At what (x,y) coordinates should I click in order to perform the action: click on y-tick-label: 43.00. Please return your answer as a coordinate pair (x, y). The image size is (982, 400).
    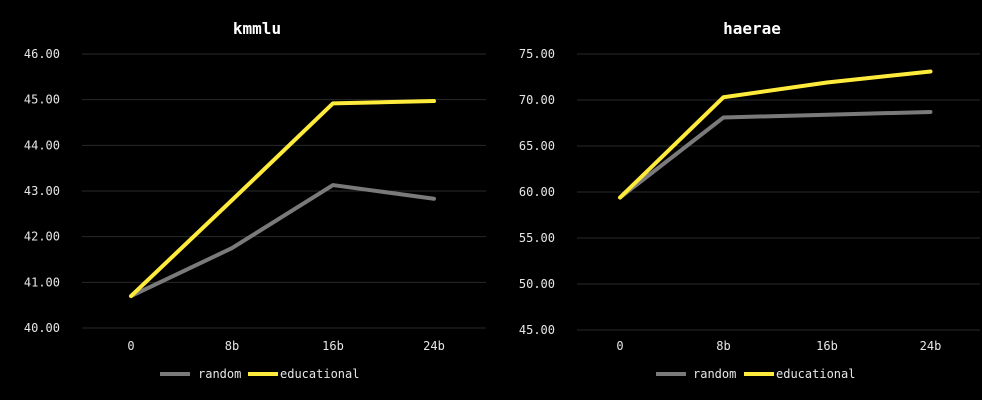
    Looking at the image, I should click on (42, 191).